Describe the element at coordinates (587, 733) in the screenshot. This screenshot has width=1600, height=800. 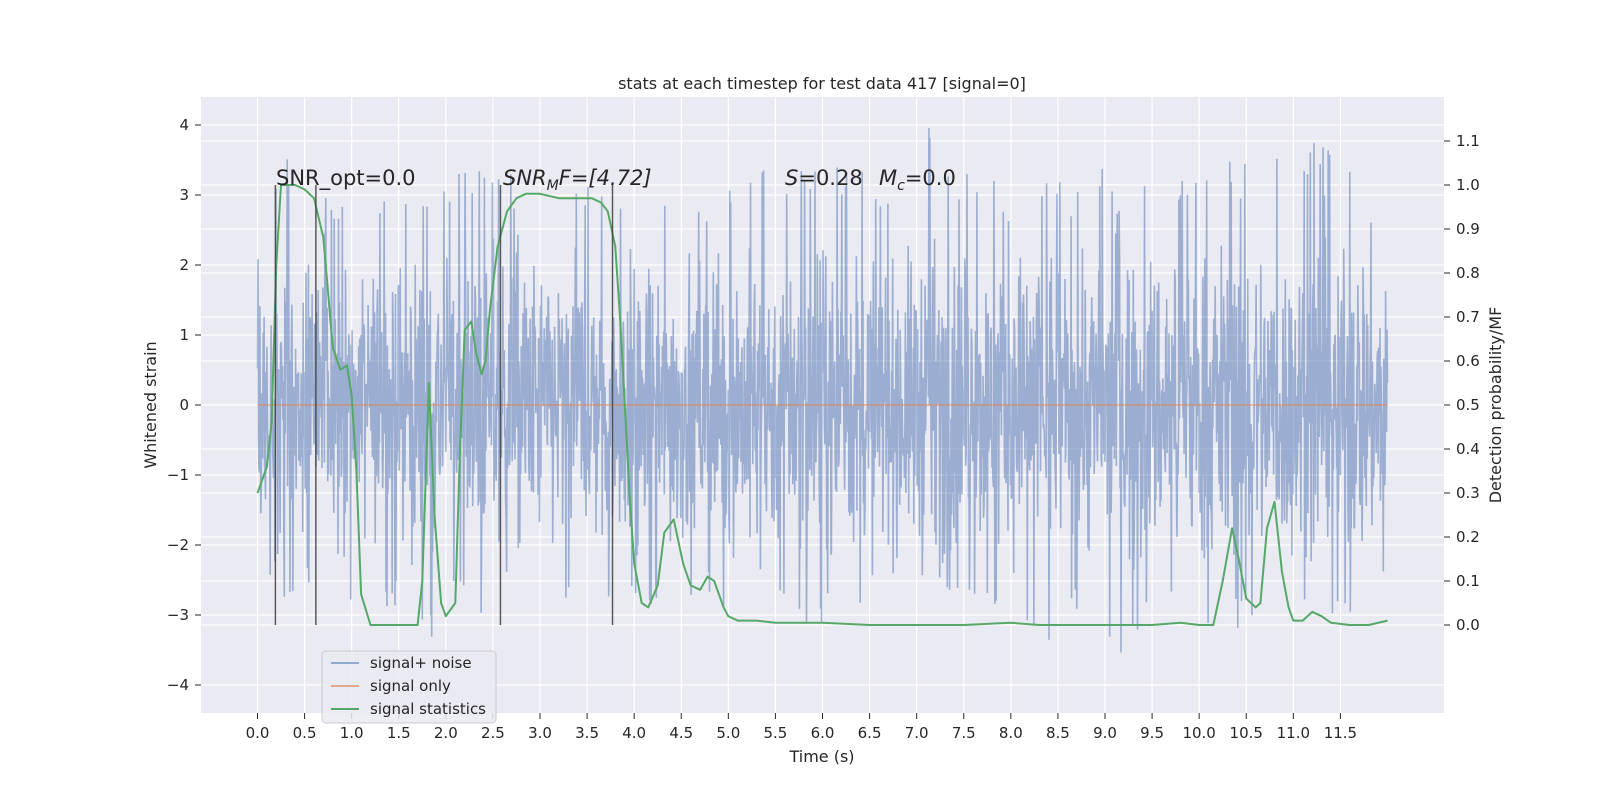
I see `x-tick-label-7: 3.5` at that location.